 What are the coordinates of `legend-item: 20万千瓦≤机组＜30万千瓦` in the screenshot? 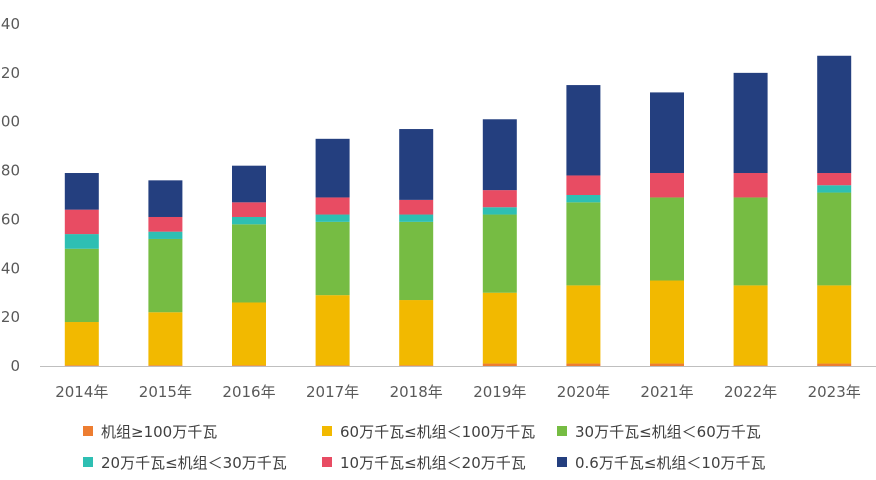 It's located at (185, 462).